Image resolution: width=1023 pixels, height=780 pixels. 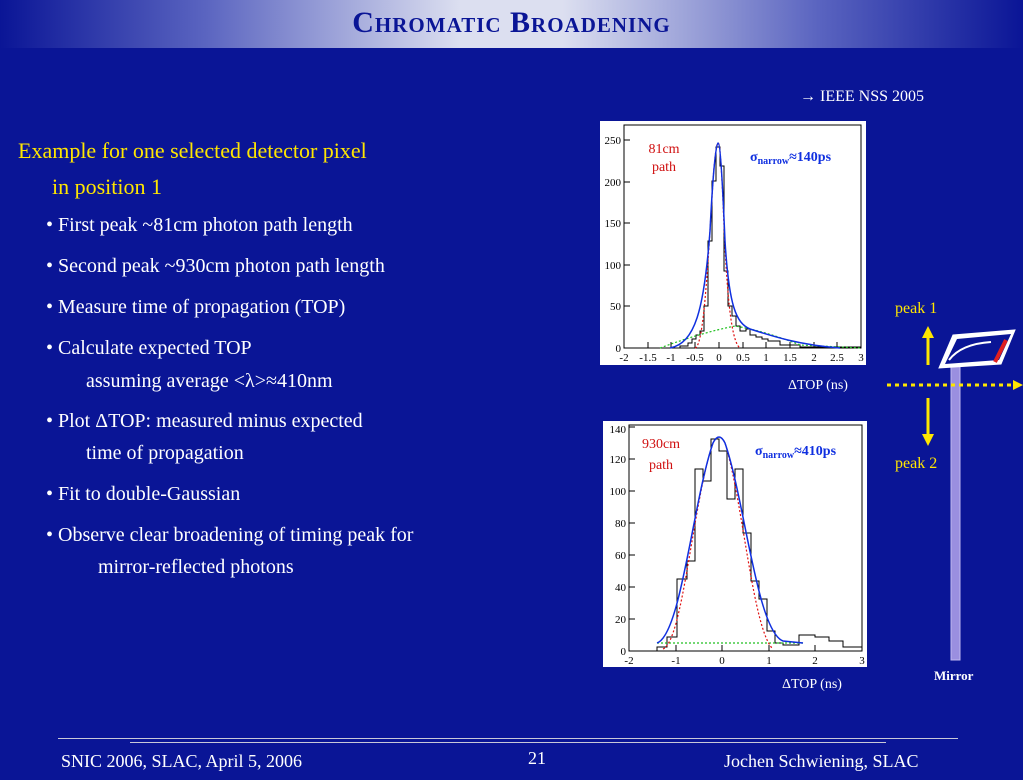 What do you see at coordinates (143, 494) in the screenshot?
I see `bullet-fit: • Fit to double-Gaussian` at bounding box center [143, 494].